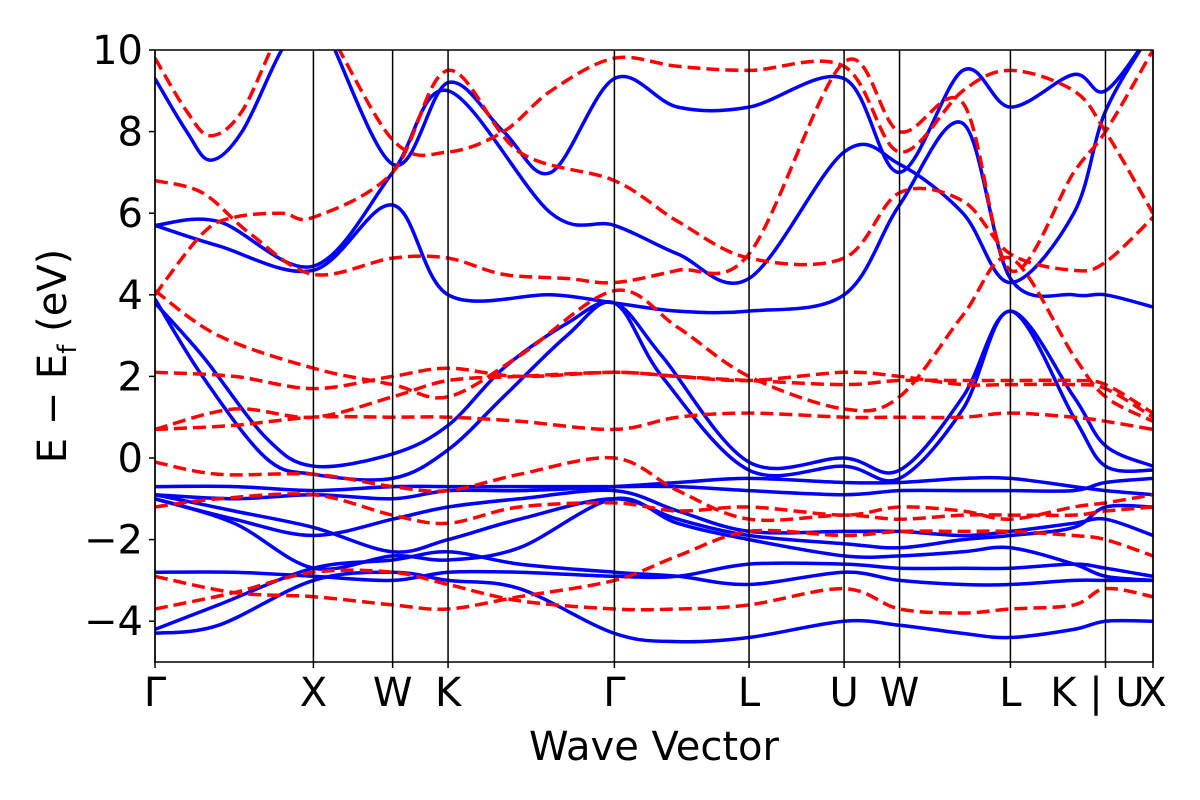 The width and height of the screenshot is (1200, 800). I want to click on x-axis-title: Wave Vector, so click(654, 747).